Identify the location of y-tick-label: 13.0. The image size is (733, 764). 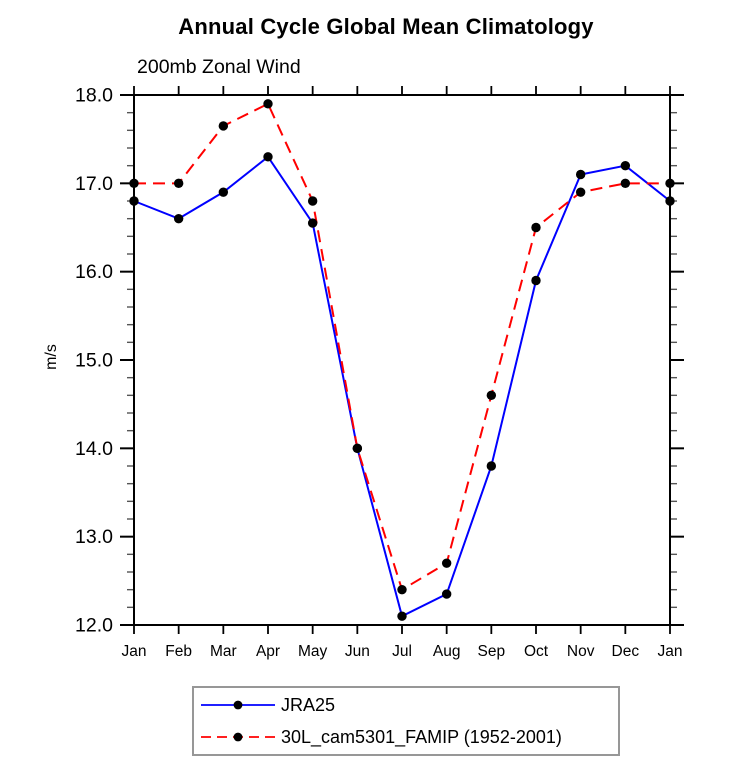
(94, 537).